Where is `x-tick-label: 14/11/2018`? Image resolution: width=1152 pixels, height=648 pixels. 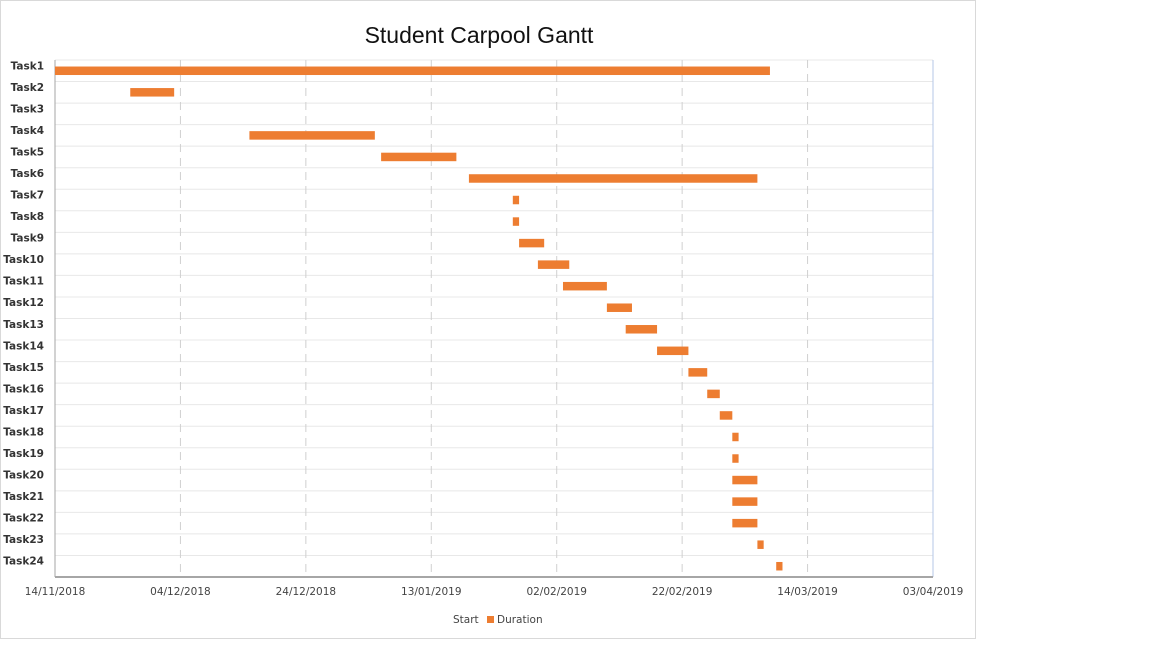
x-tick-label: 14/11/2018 is located at coordinates (55, 592).